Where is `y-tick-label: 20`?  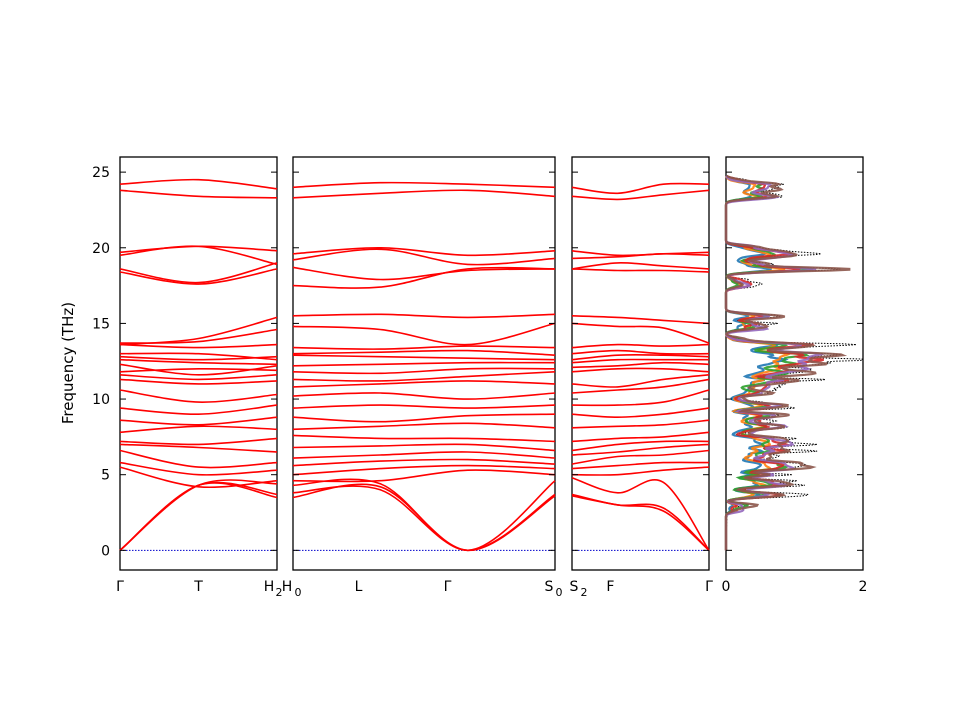 y-tick-label: 20 is located at coordinates (101, 249).